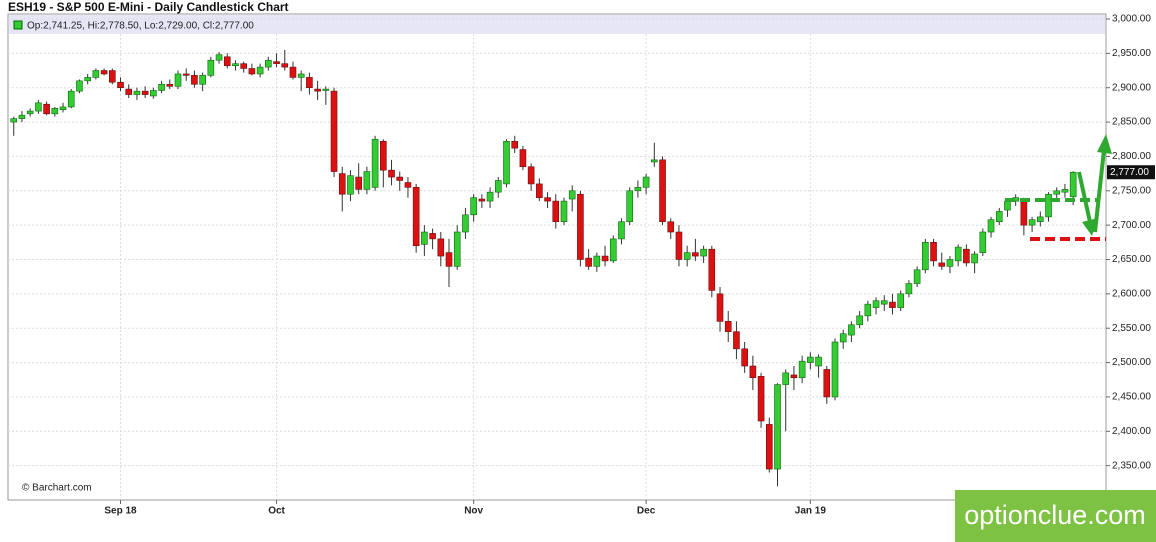 This screenshot has height=542, width=1156. I want to click on watermark: optionclue.com, so click(1055, 515).